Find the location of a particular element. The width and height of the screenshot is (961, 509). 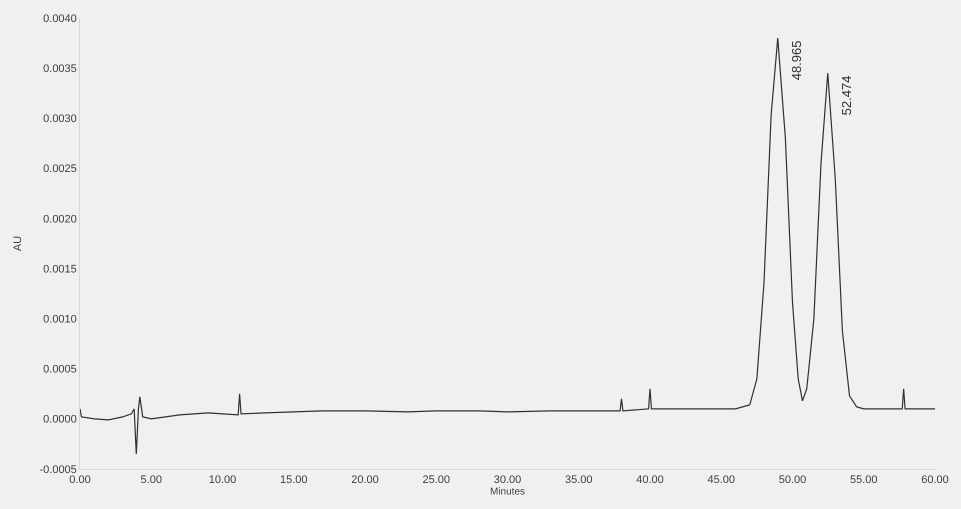

y-tick-label: 0.0040 is located at coordinates (60, 18).